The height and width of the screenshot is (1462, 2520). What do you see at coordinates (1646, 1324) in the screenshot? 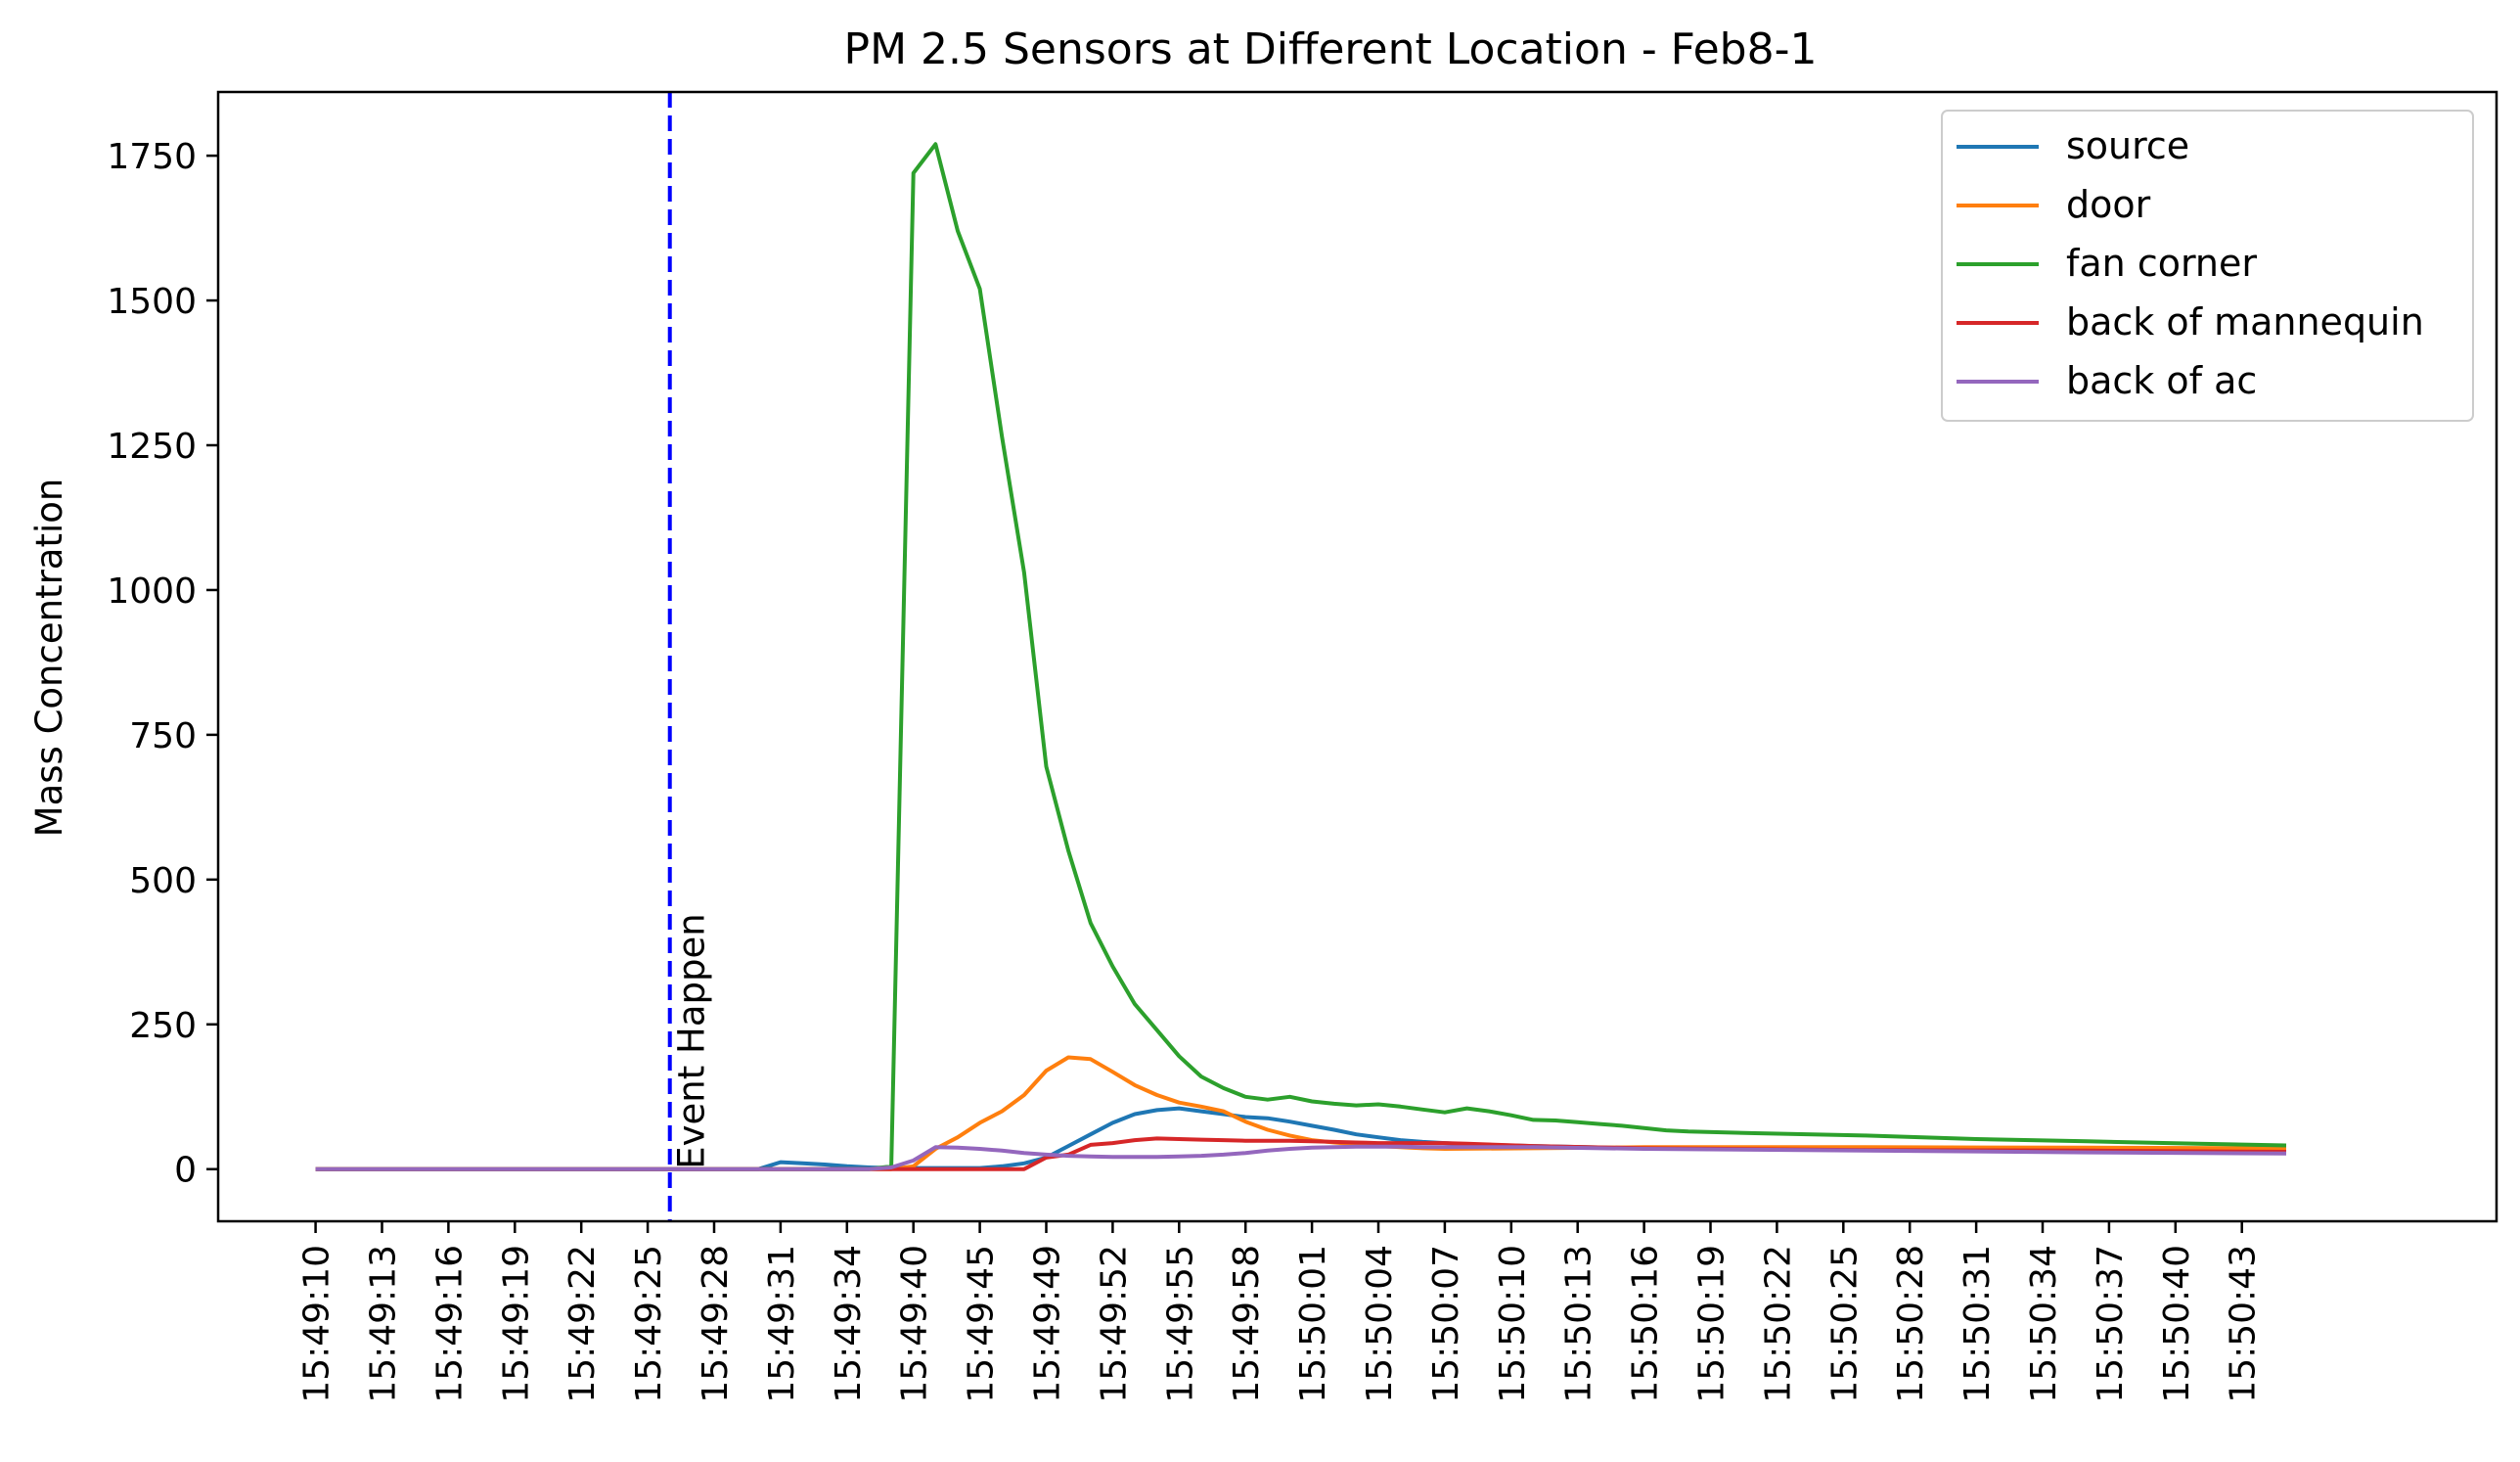
I see `x-tick-label: 15:50:16` at bounding box center [1646, 1324].